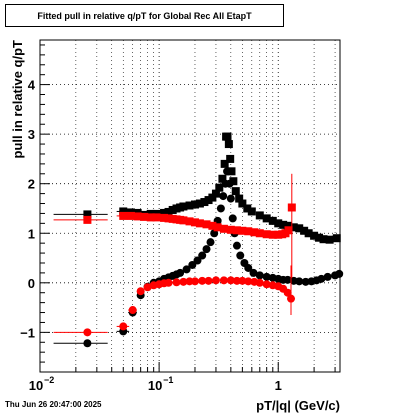 The height and width of the screenshot is (414, 400). What do you see at coordinates (31, 134) in the screenshot?
I see `y-tick-label: 3` at bounding box center [31, 134].